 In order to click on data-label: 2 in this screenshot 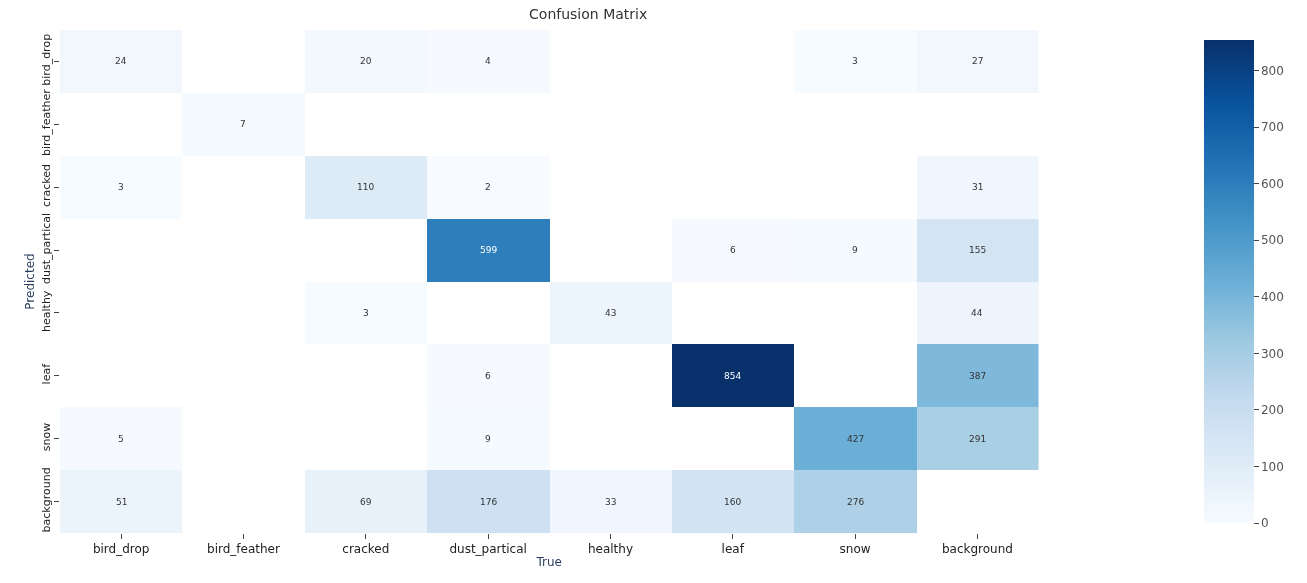, I will do `click(488, 187)`.